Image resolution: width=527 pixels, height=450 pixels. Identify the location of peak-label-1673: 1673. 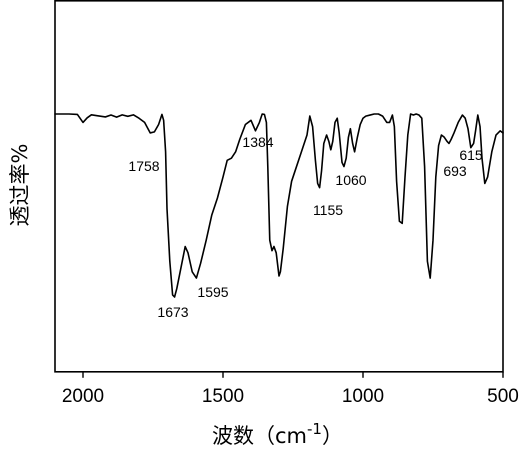
(172, 312).